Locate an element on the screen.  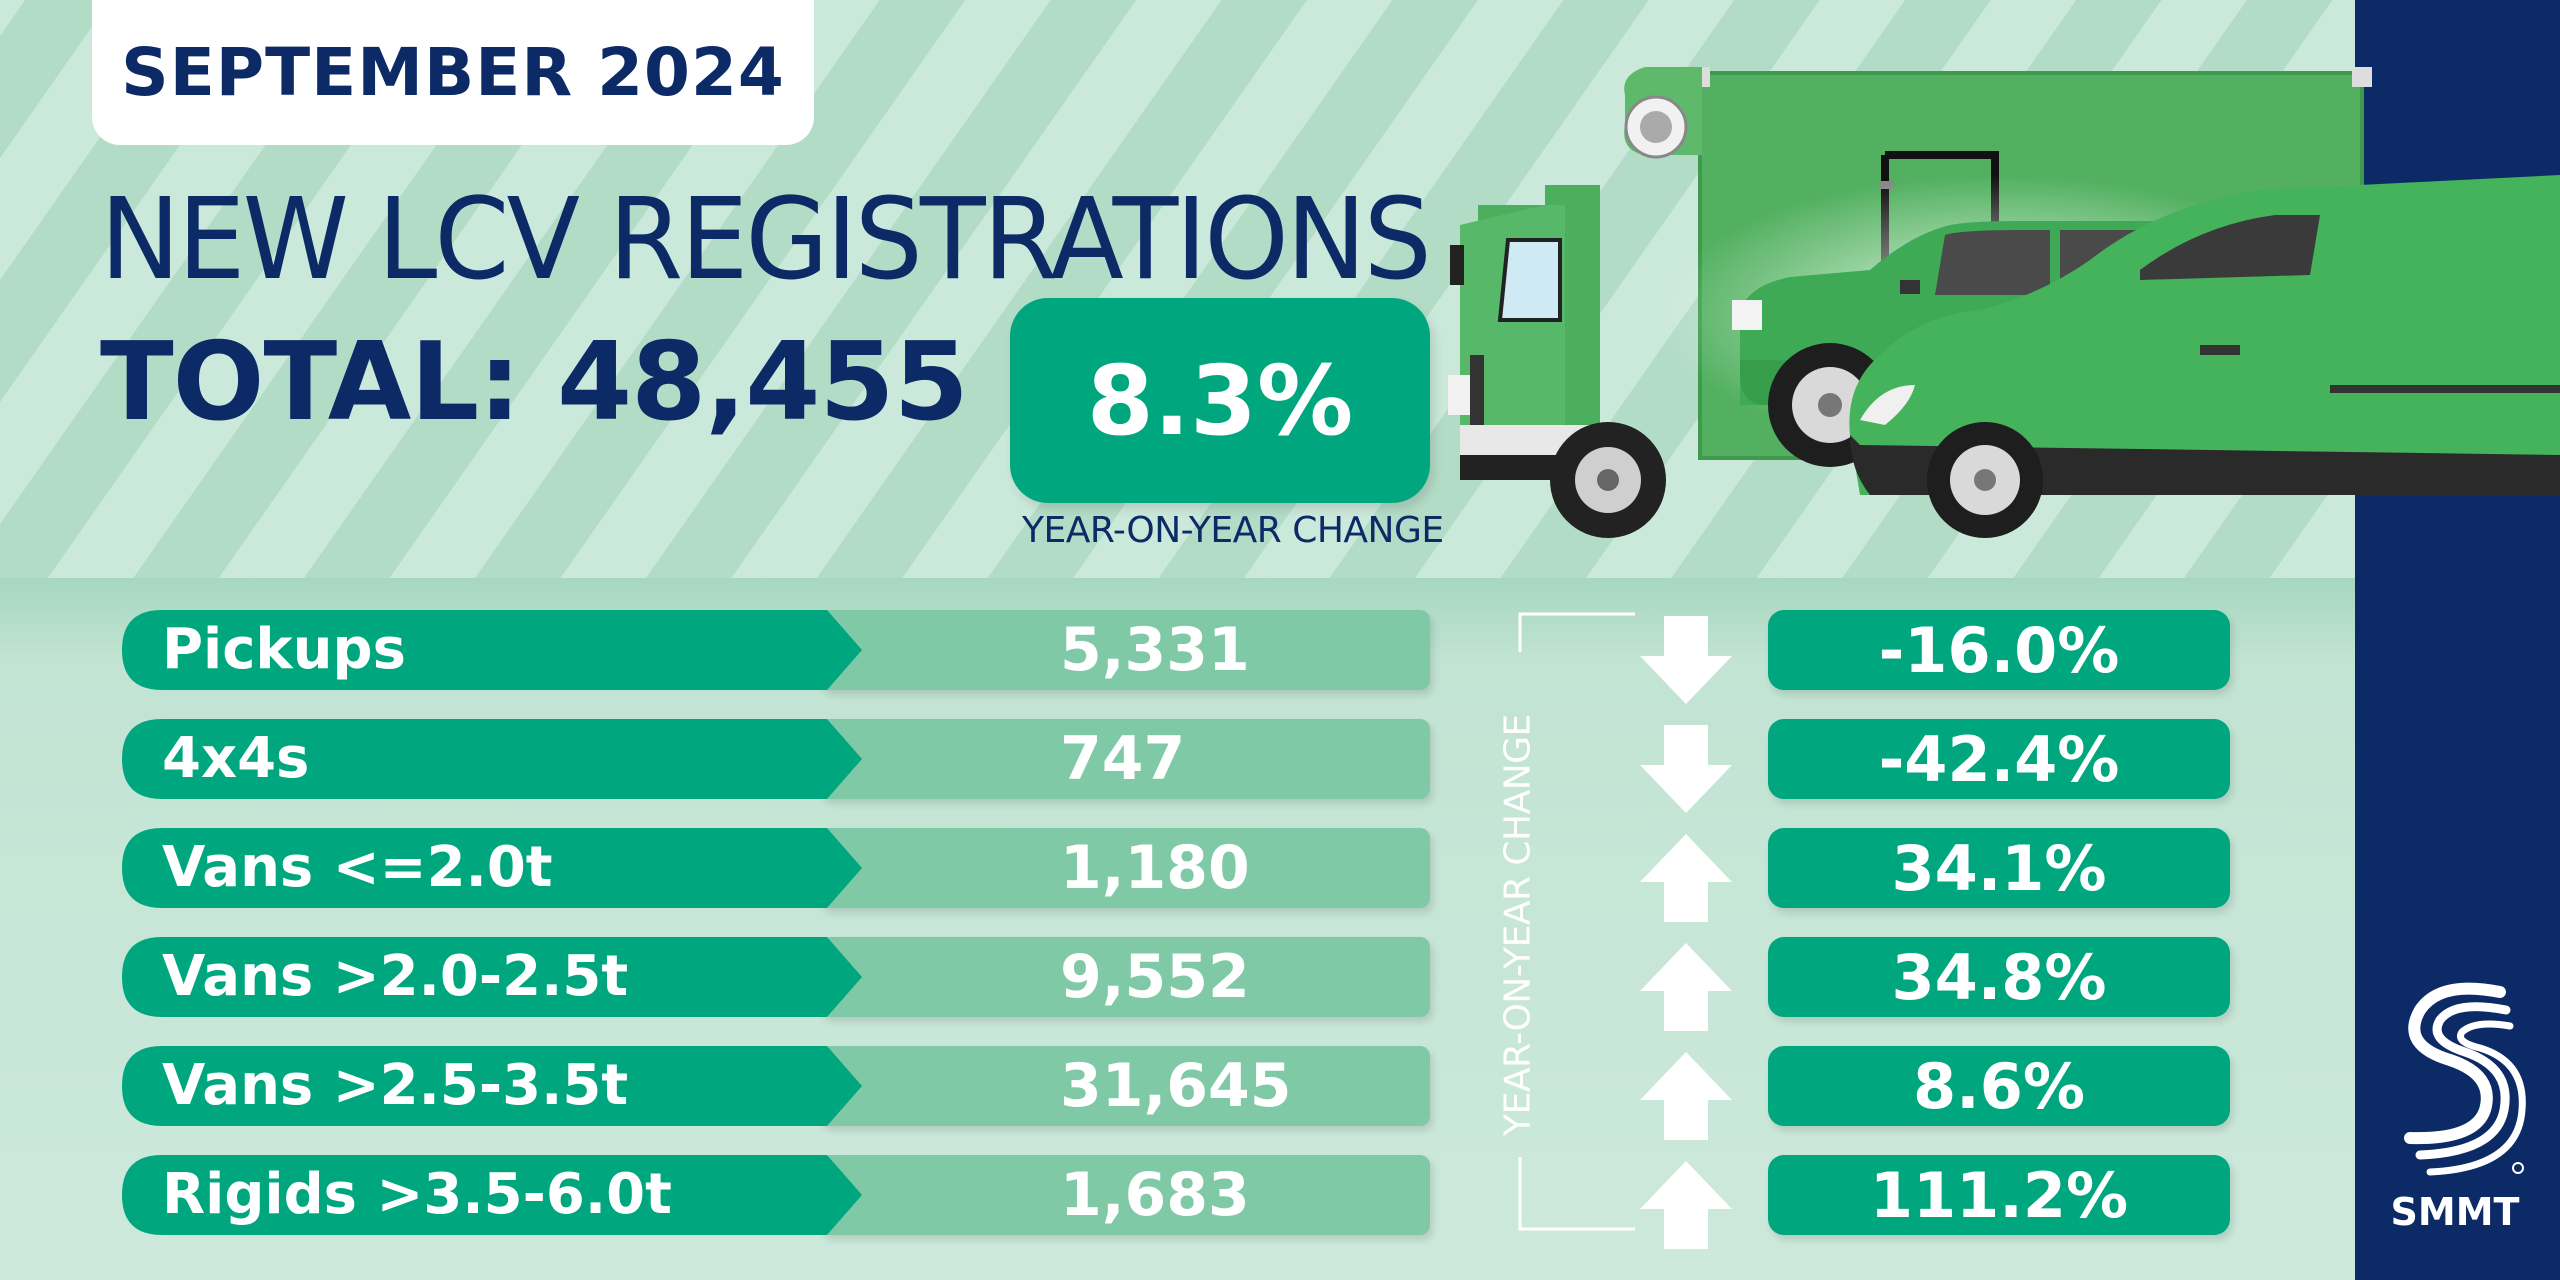
change-value: 34.8% is located at coordinates (1999, 977).